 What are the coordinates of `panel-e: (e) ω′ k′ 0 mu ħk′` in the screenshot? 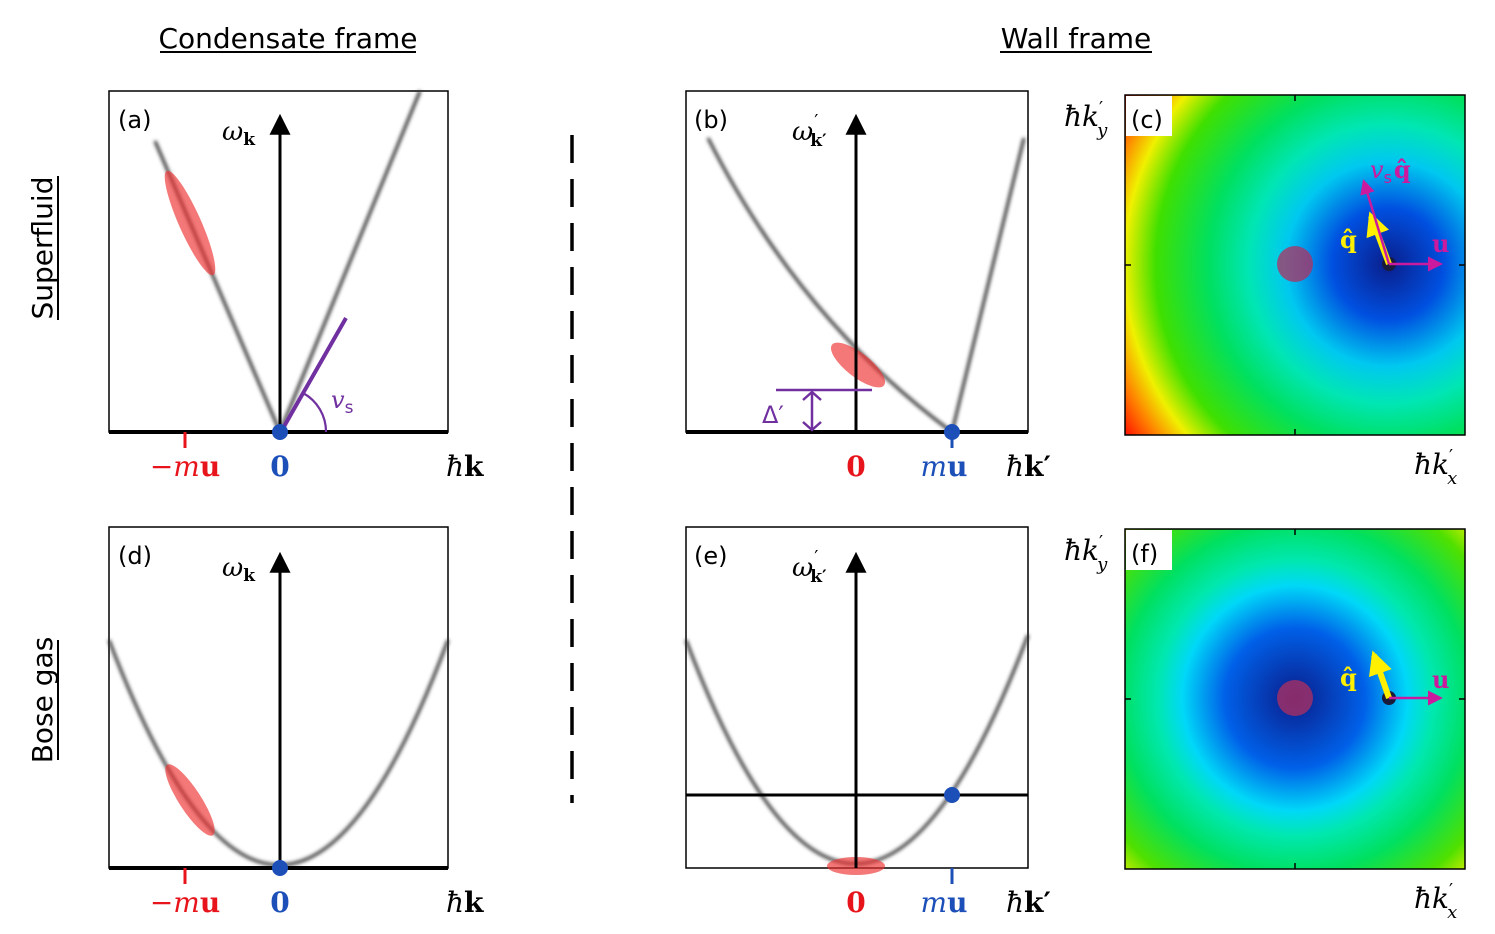 It's located at (867, 722).